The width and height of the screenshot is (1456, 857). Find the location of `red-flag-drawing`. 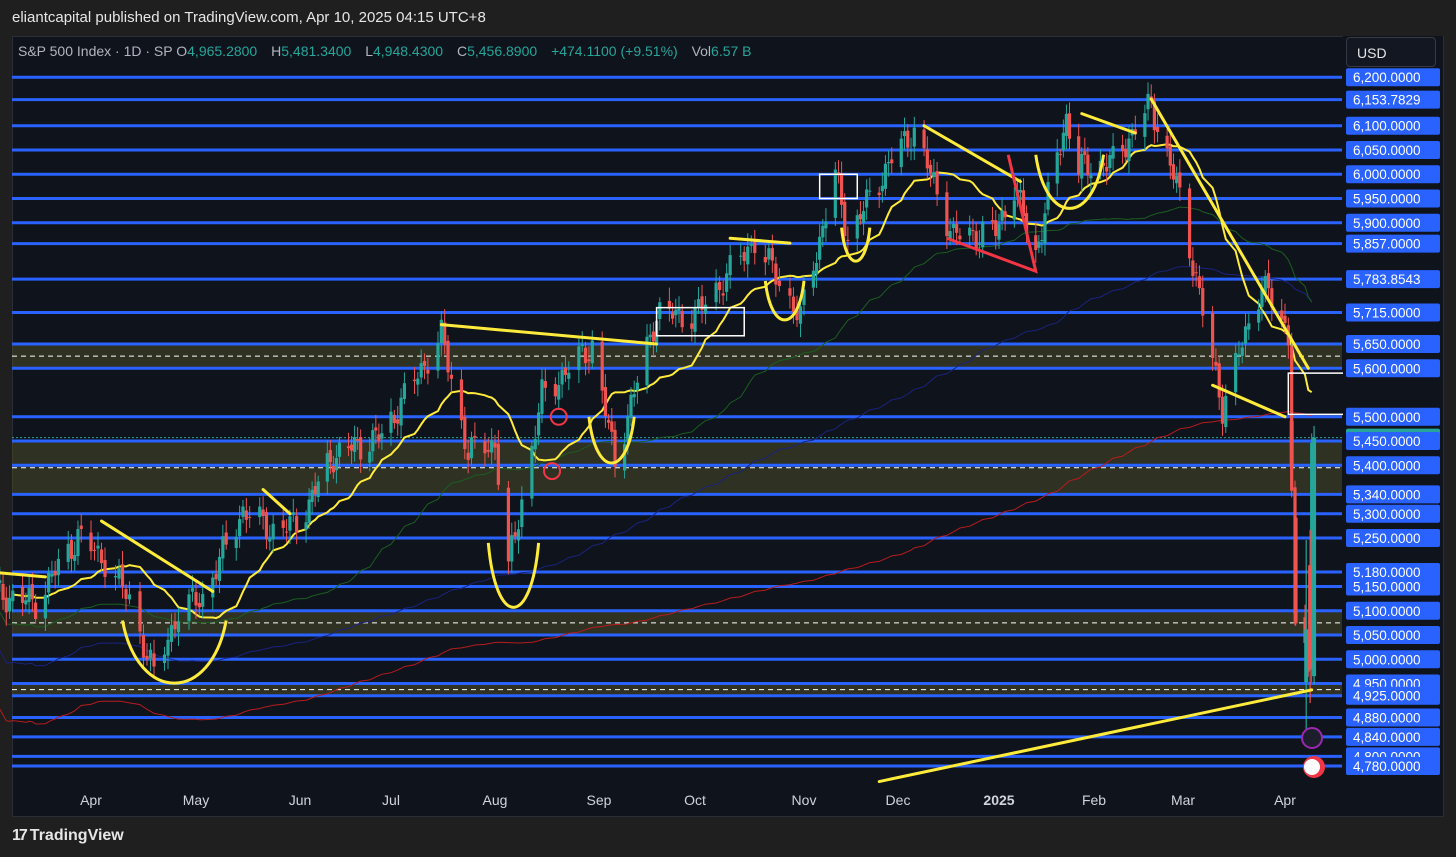

red-flag-drawing is located at coordinates (992, 214).